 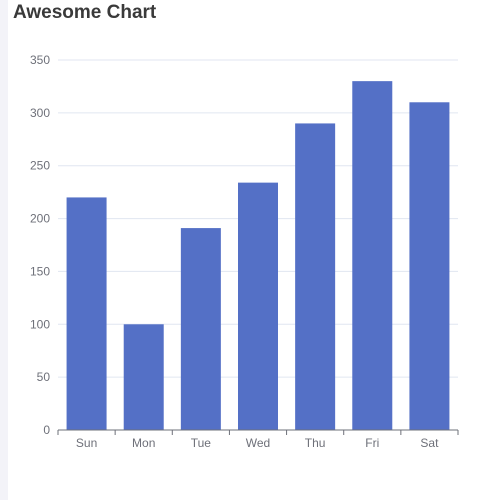 I want to click on y-tick-label: 350, so click(x=40, y=60).